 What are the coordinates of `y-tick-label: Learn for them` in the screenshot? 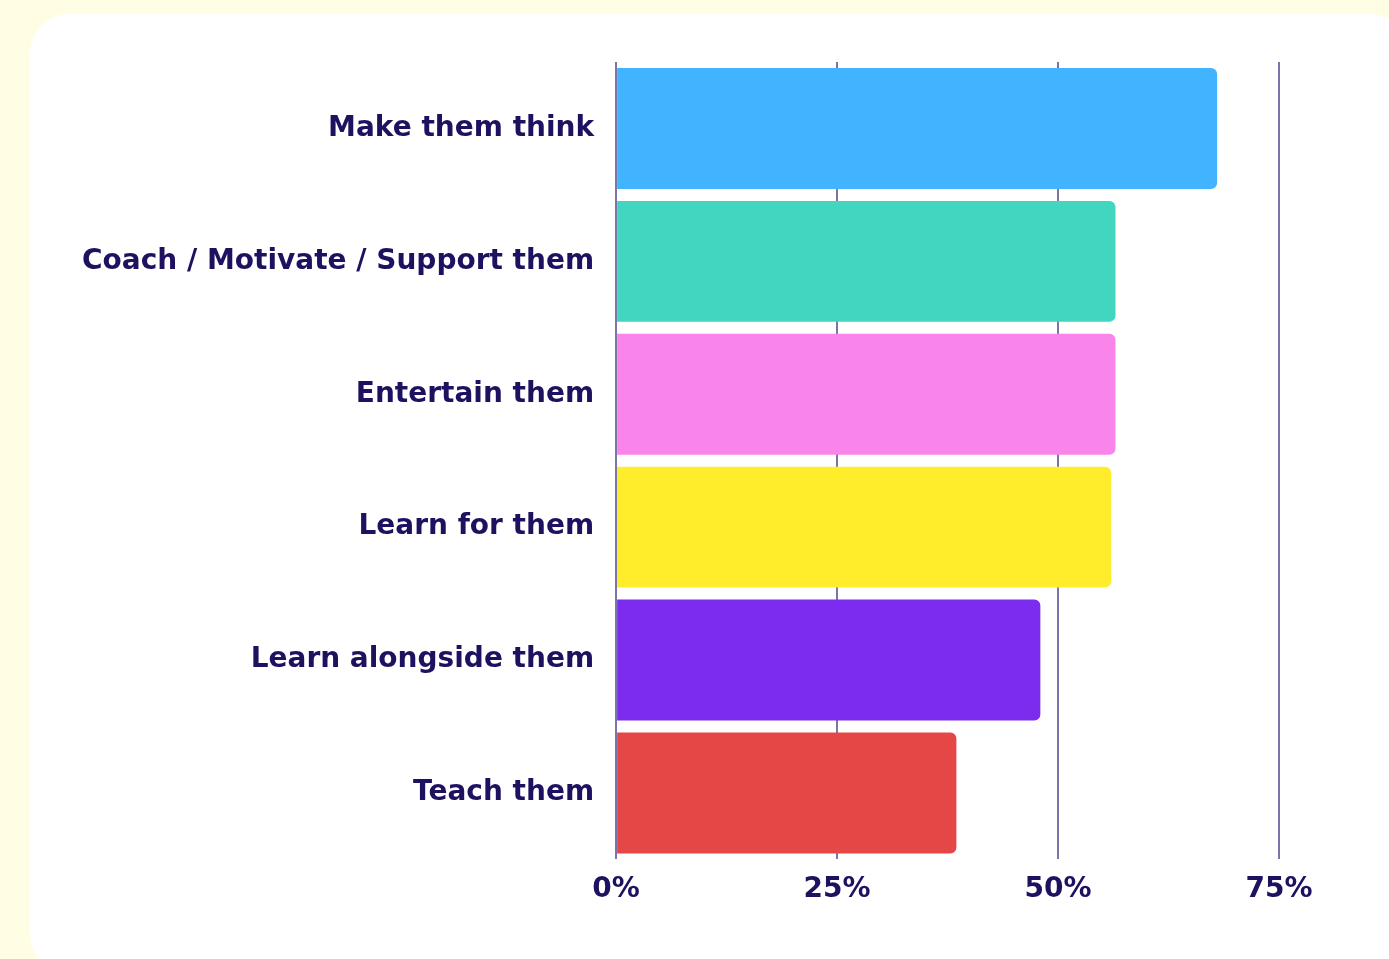 It's located at (476, 525).